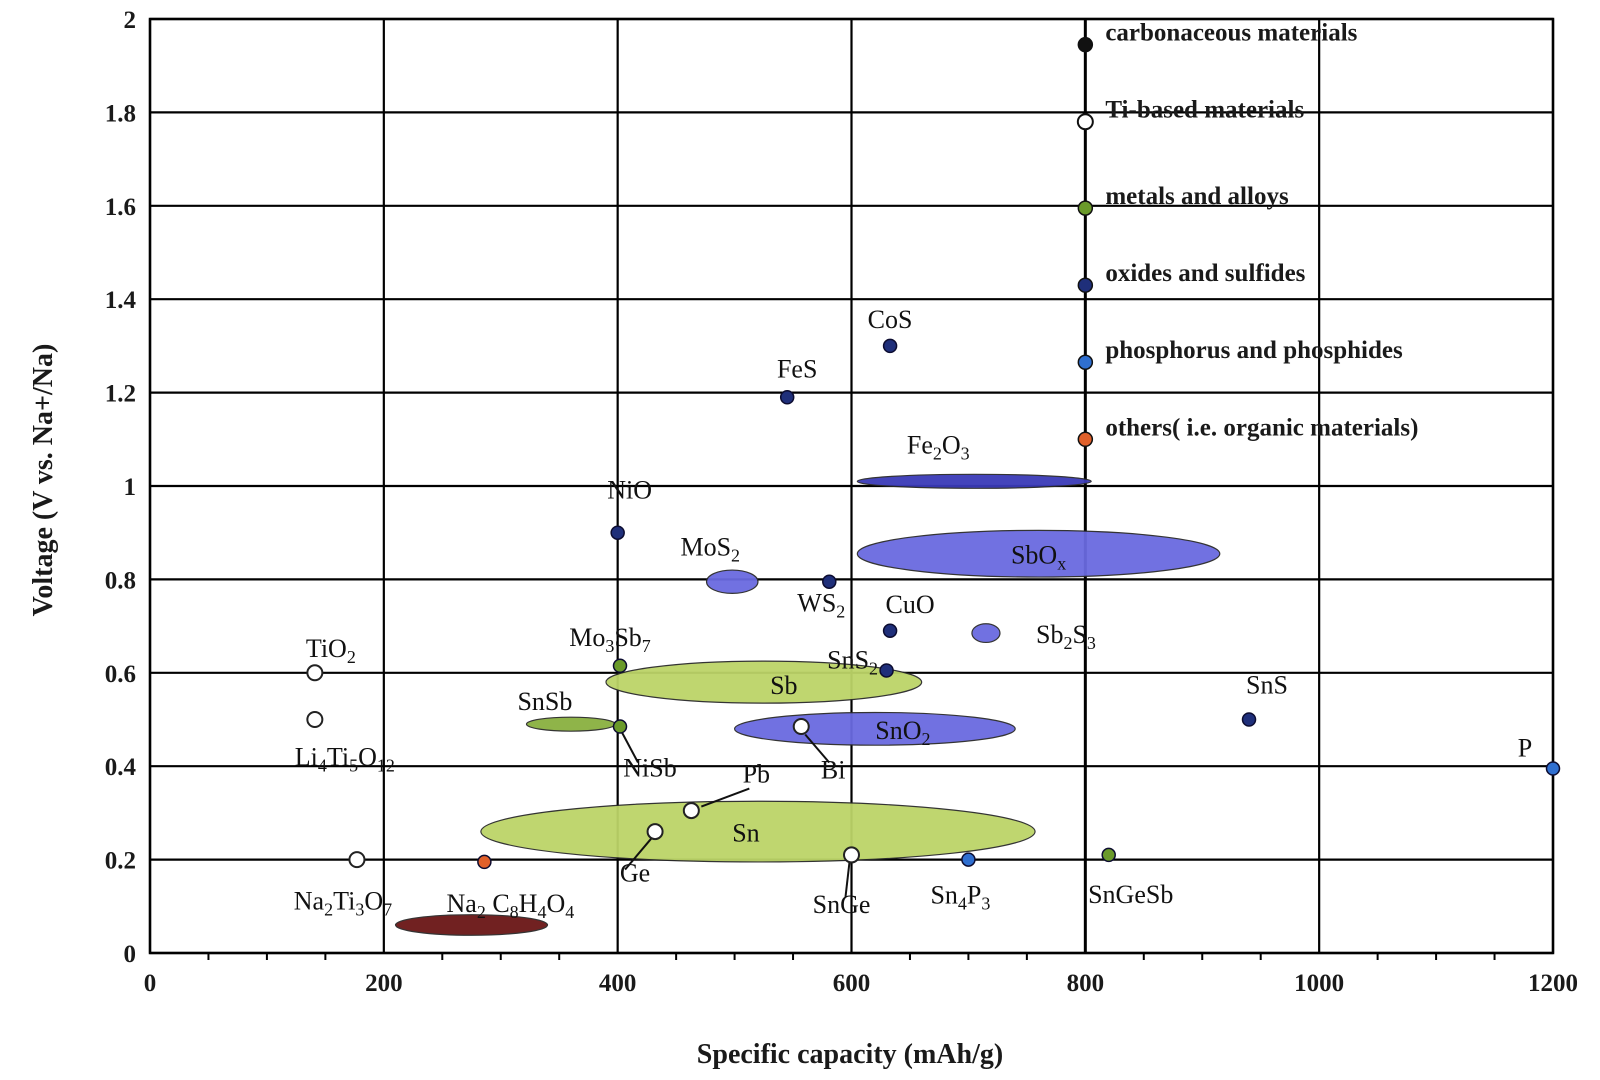 This screenshot has height=1080, width=1600. I want to click on point-fes, so click(787, 397).